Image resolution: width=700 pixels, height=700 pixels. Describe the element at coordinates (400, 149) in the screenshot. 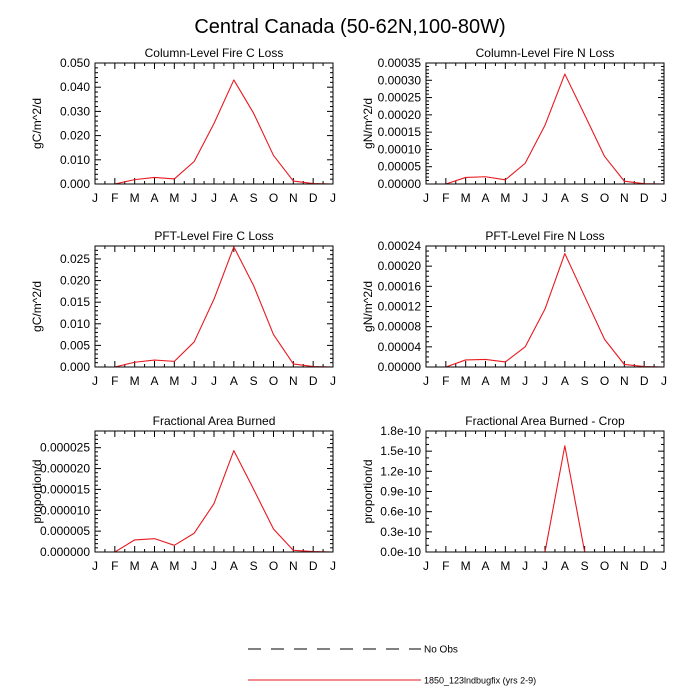

I see `y-tick-label: 0.00010` at that location.